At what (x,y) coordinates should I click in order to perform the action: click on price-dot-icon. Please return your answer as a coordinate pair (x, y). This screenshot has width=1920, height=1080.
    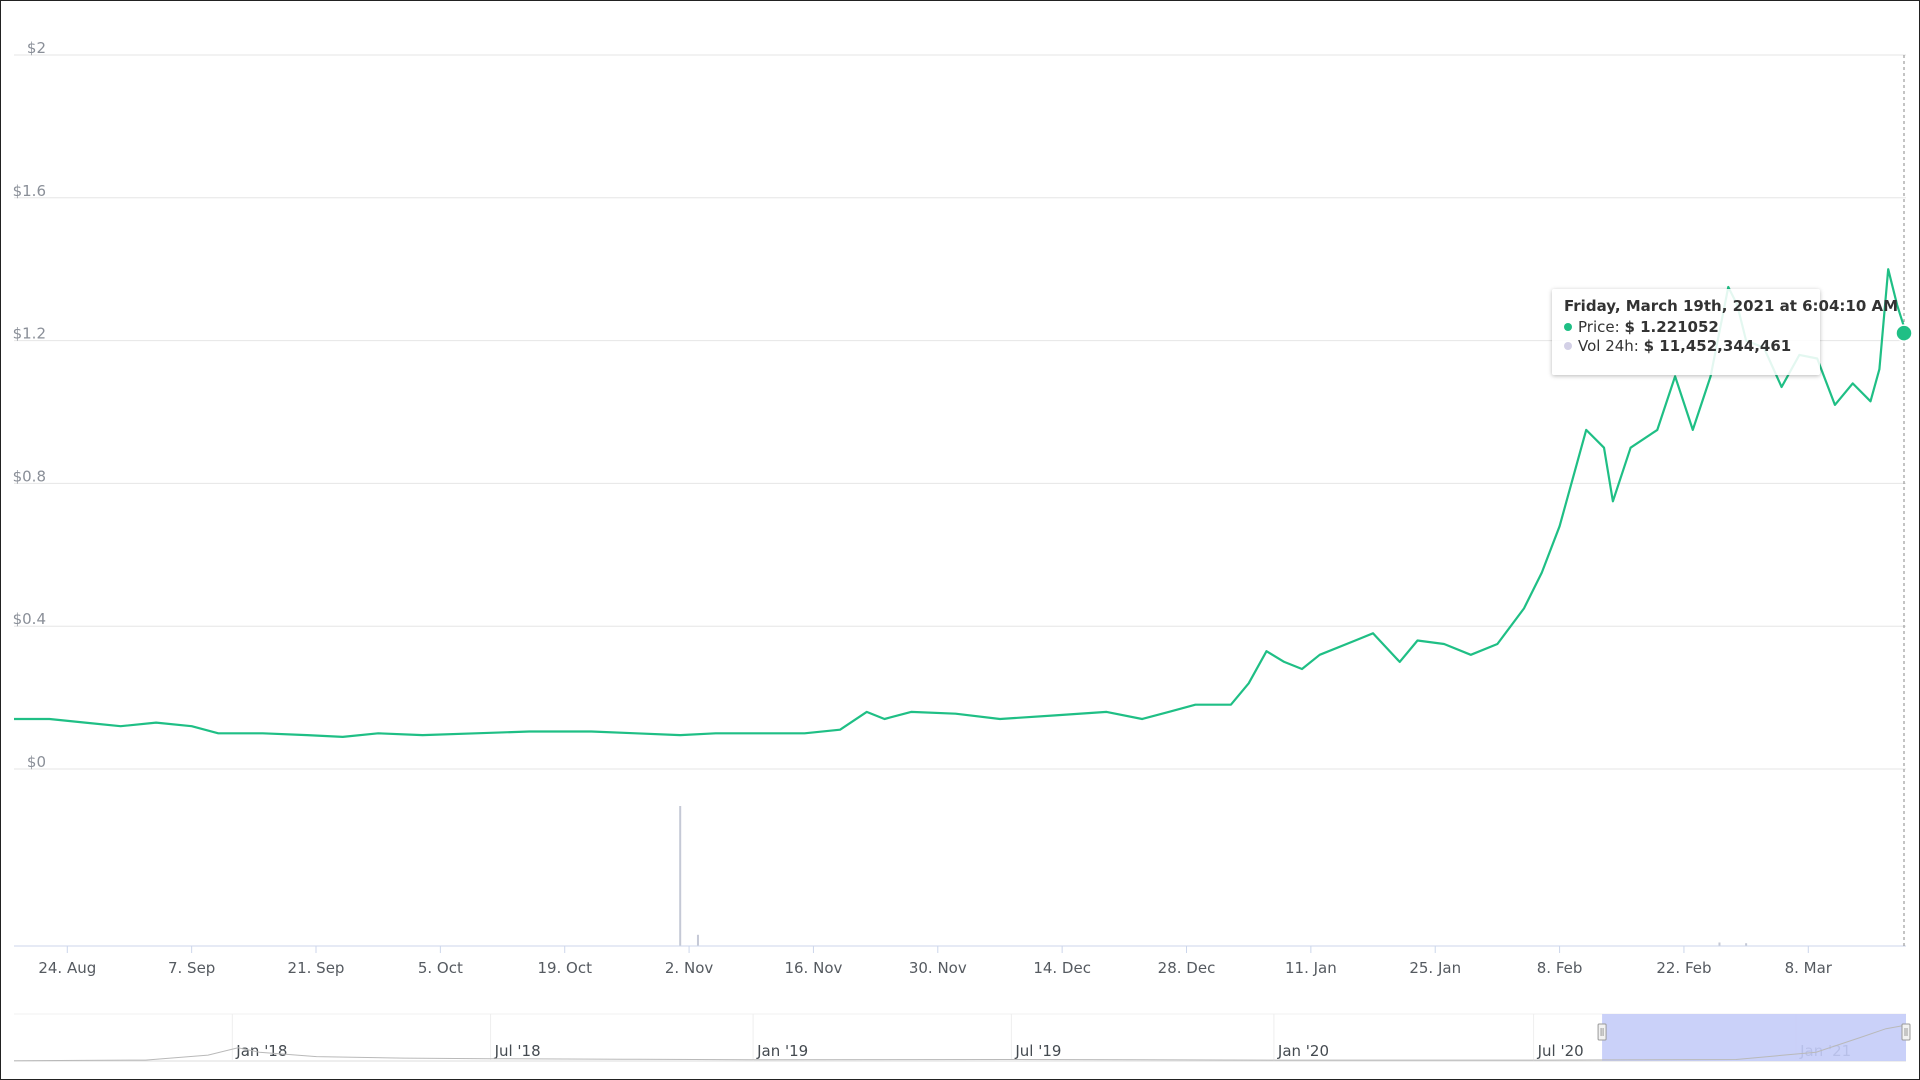
    Looking at the image, I should click on (1568, 327).